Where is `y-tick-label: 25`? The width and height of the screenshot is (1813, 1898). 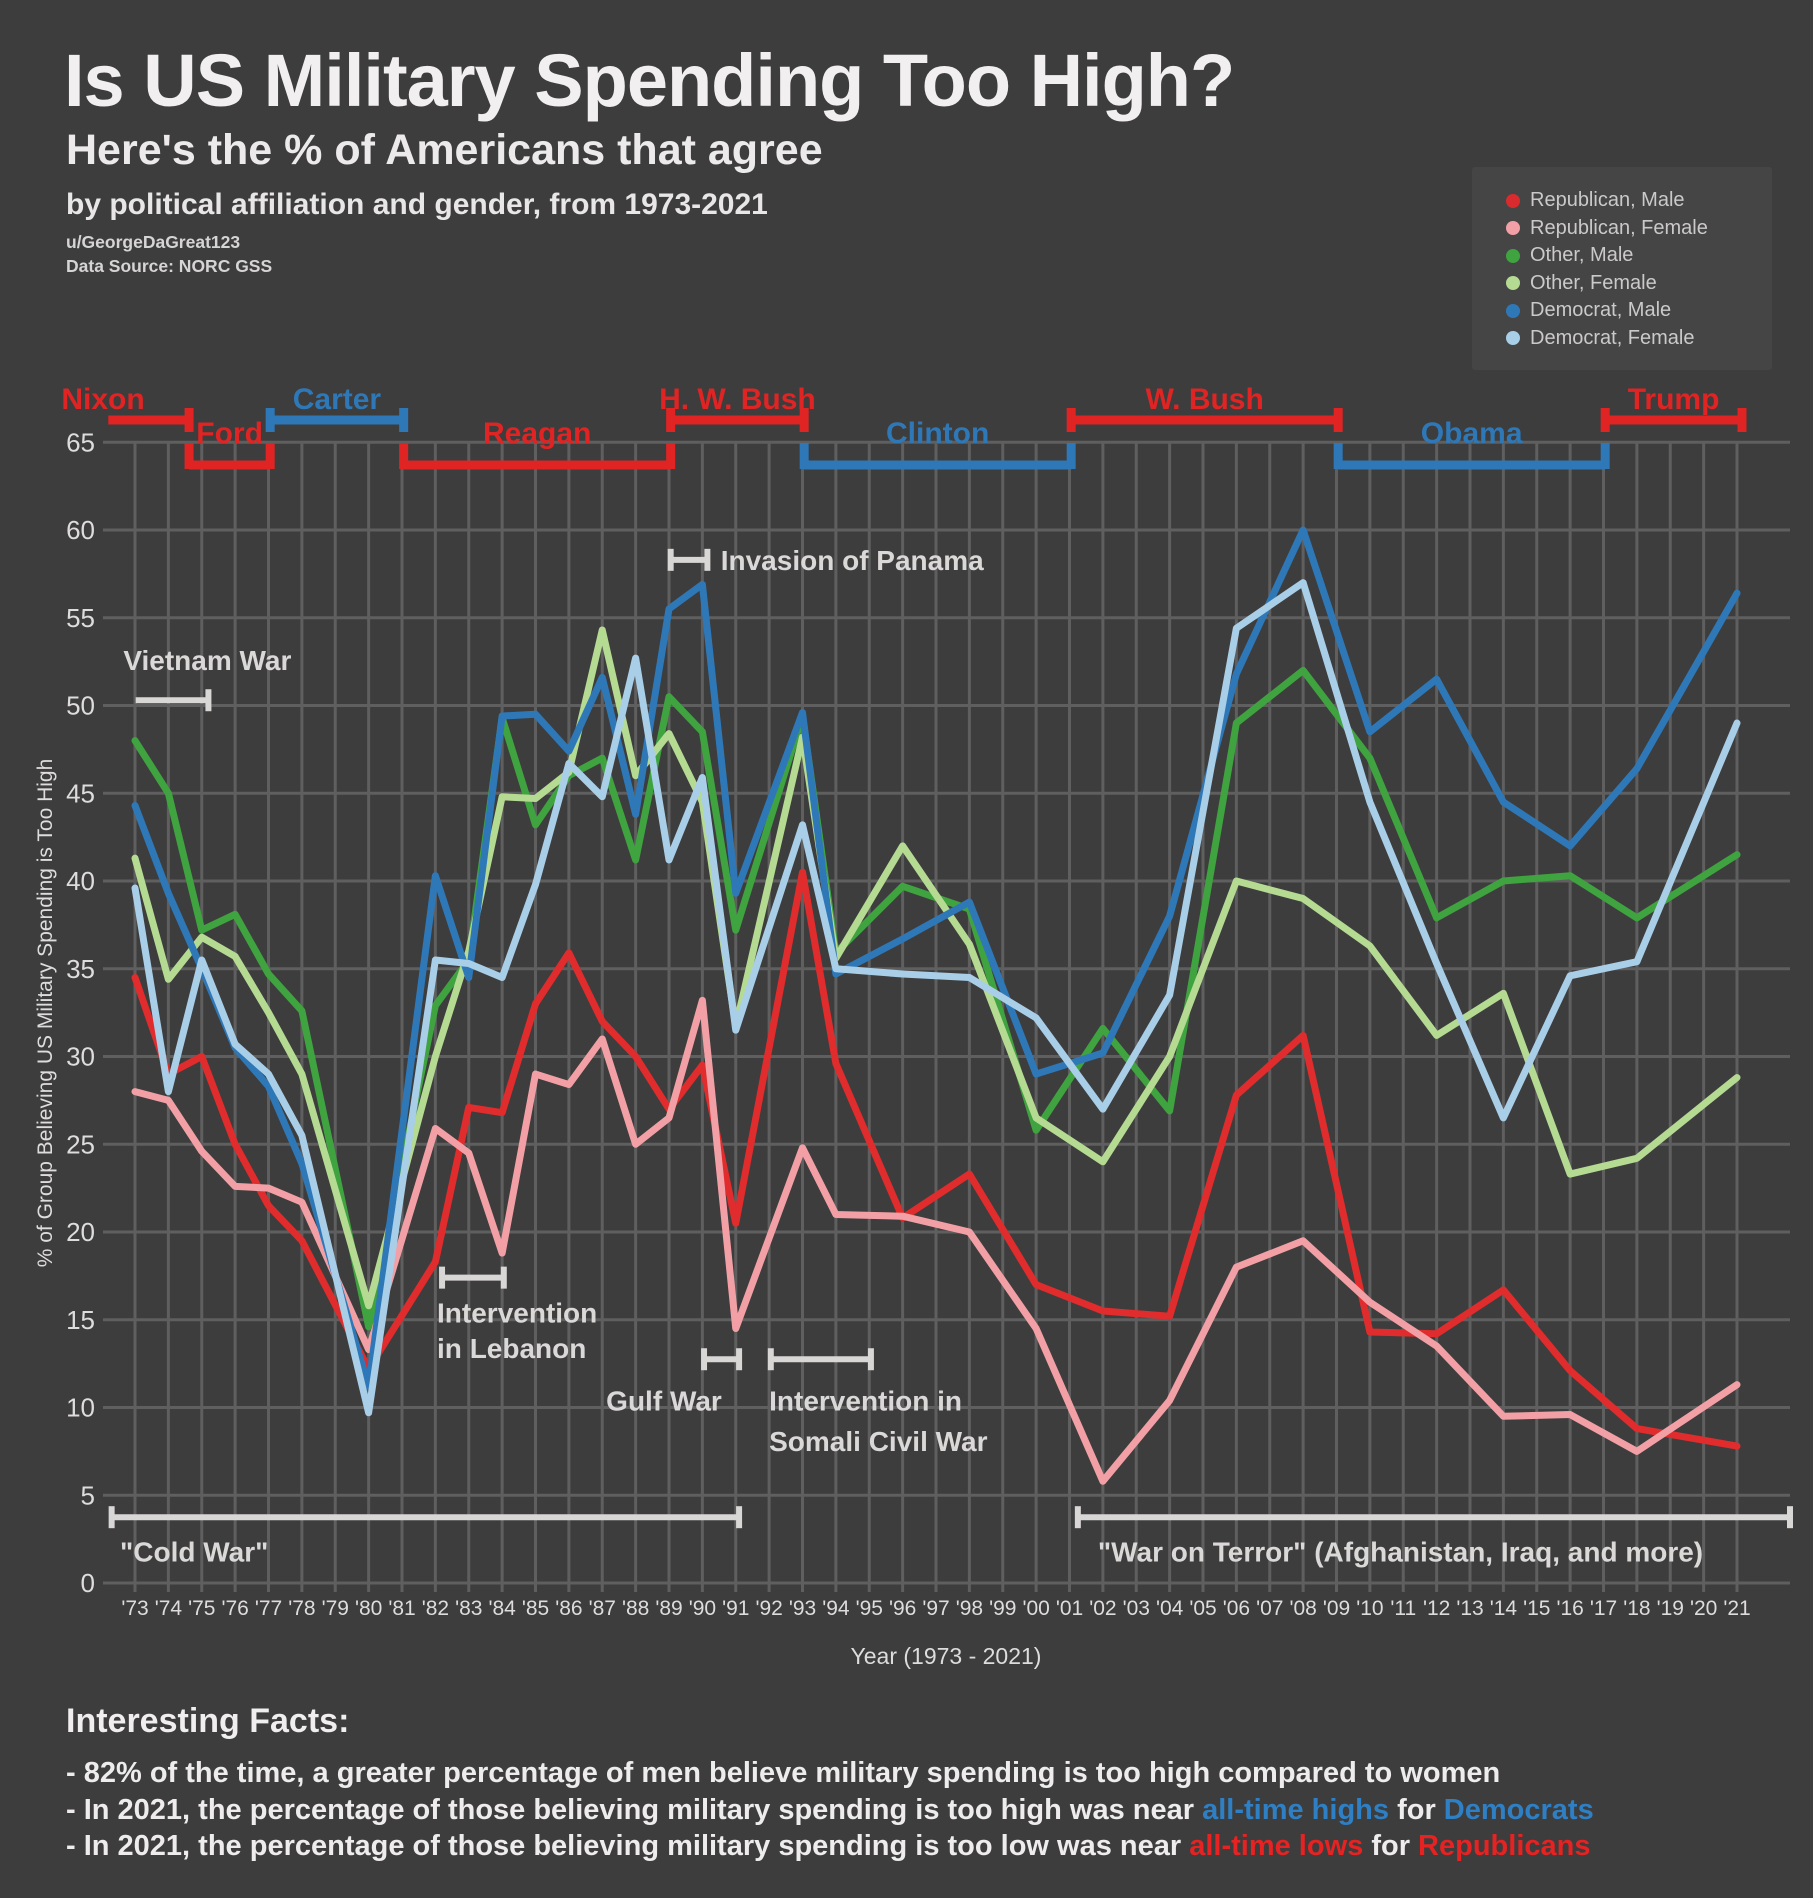 y-tick-label: 25 is located at coordinates (80, 1144).